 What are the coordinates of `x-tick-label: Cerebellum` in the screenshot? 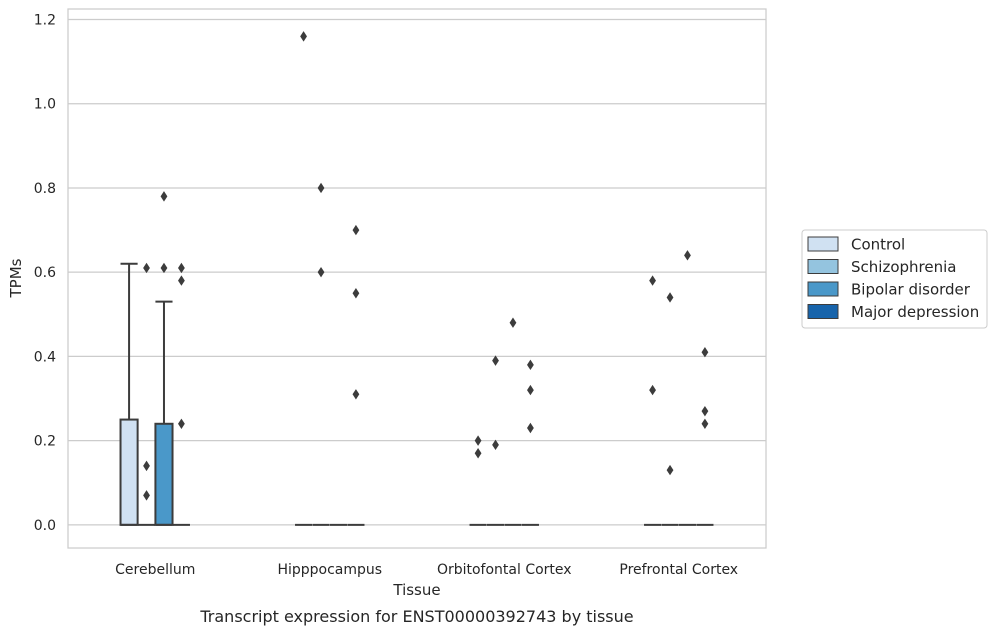 It's located at (155, 570).